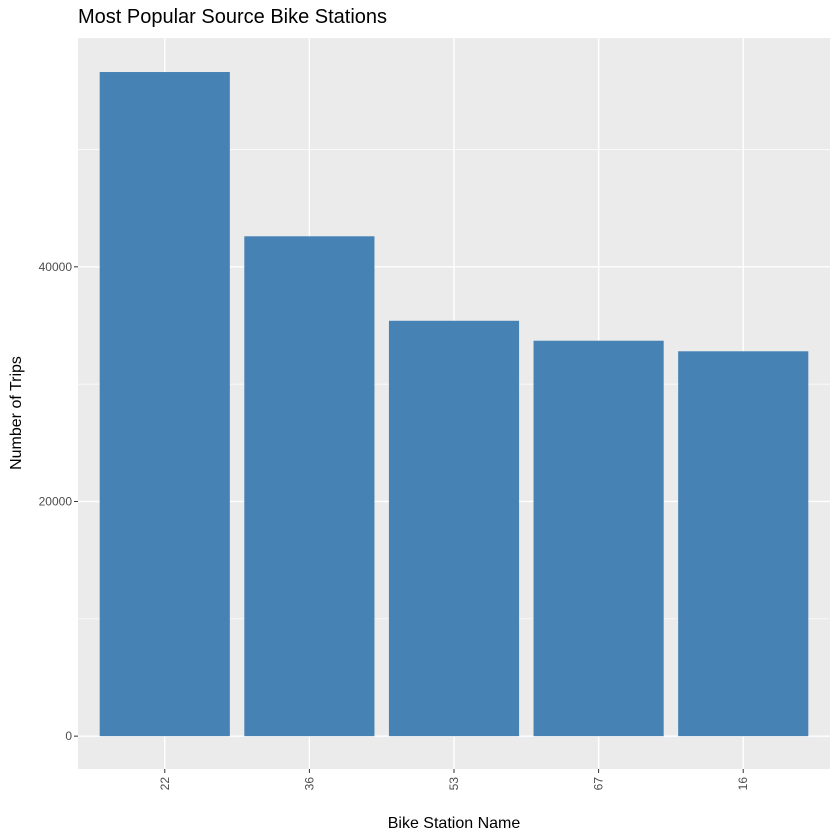 Image resolution: width=840 pixels, height=840 pixels. What do you see at coordinates (454, 784) in the screenshot?
I see `x-tick-label: 53` at bounding box center [454, 784].